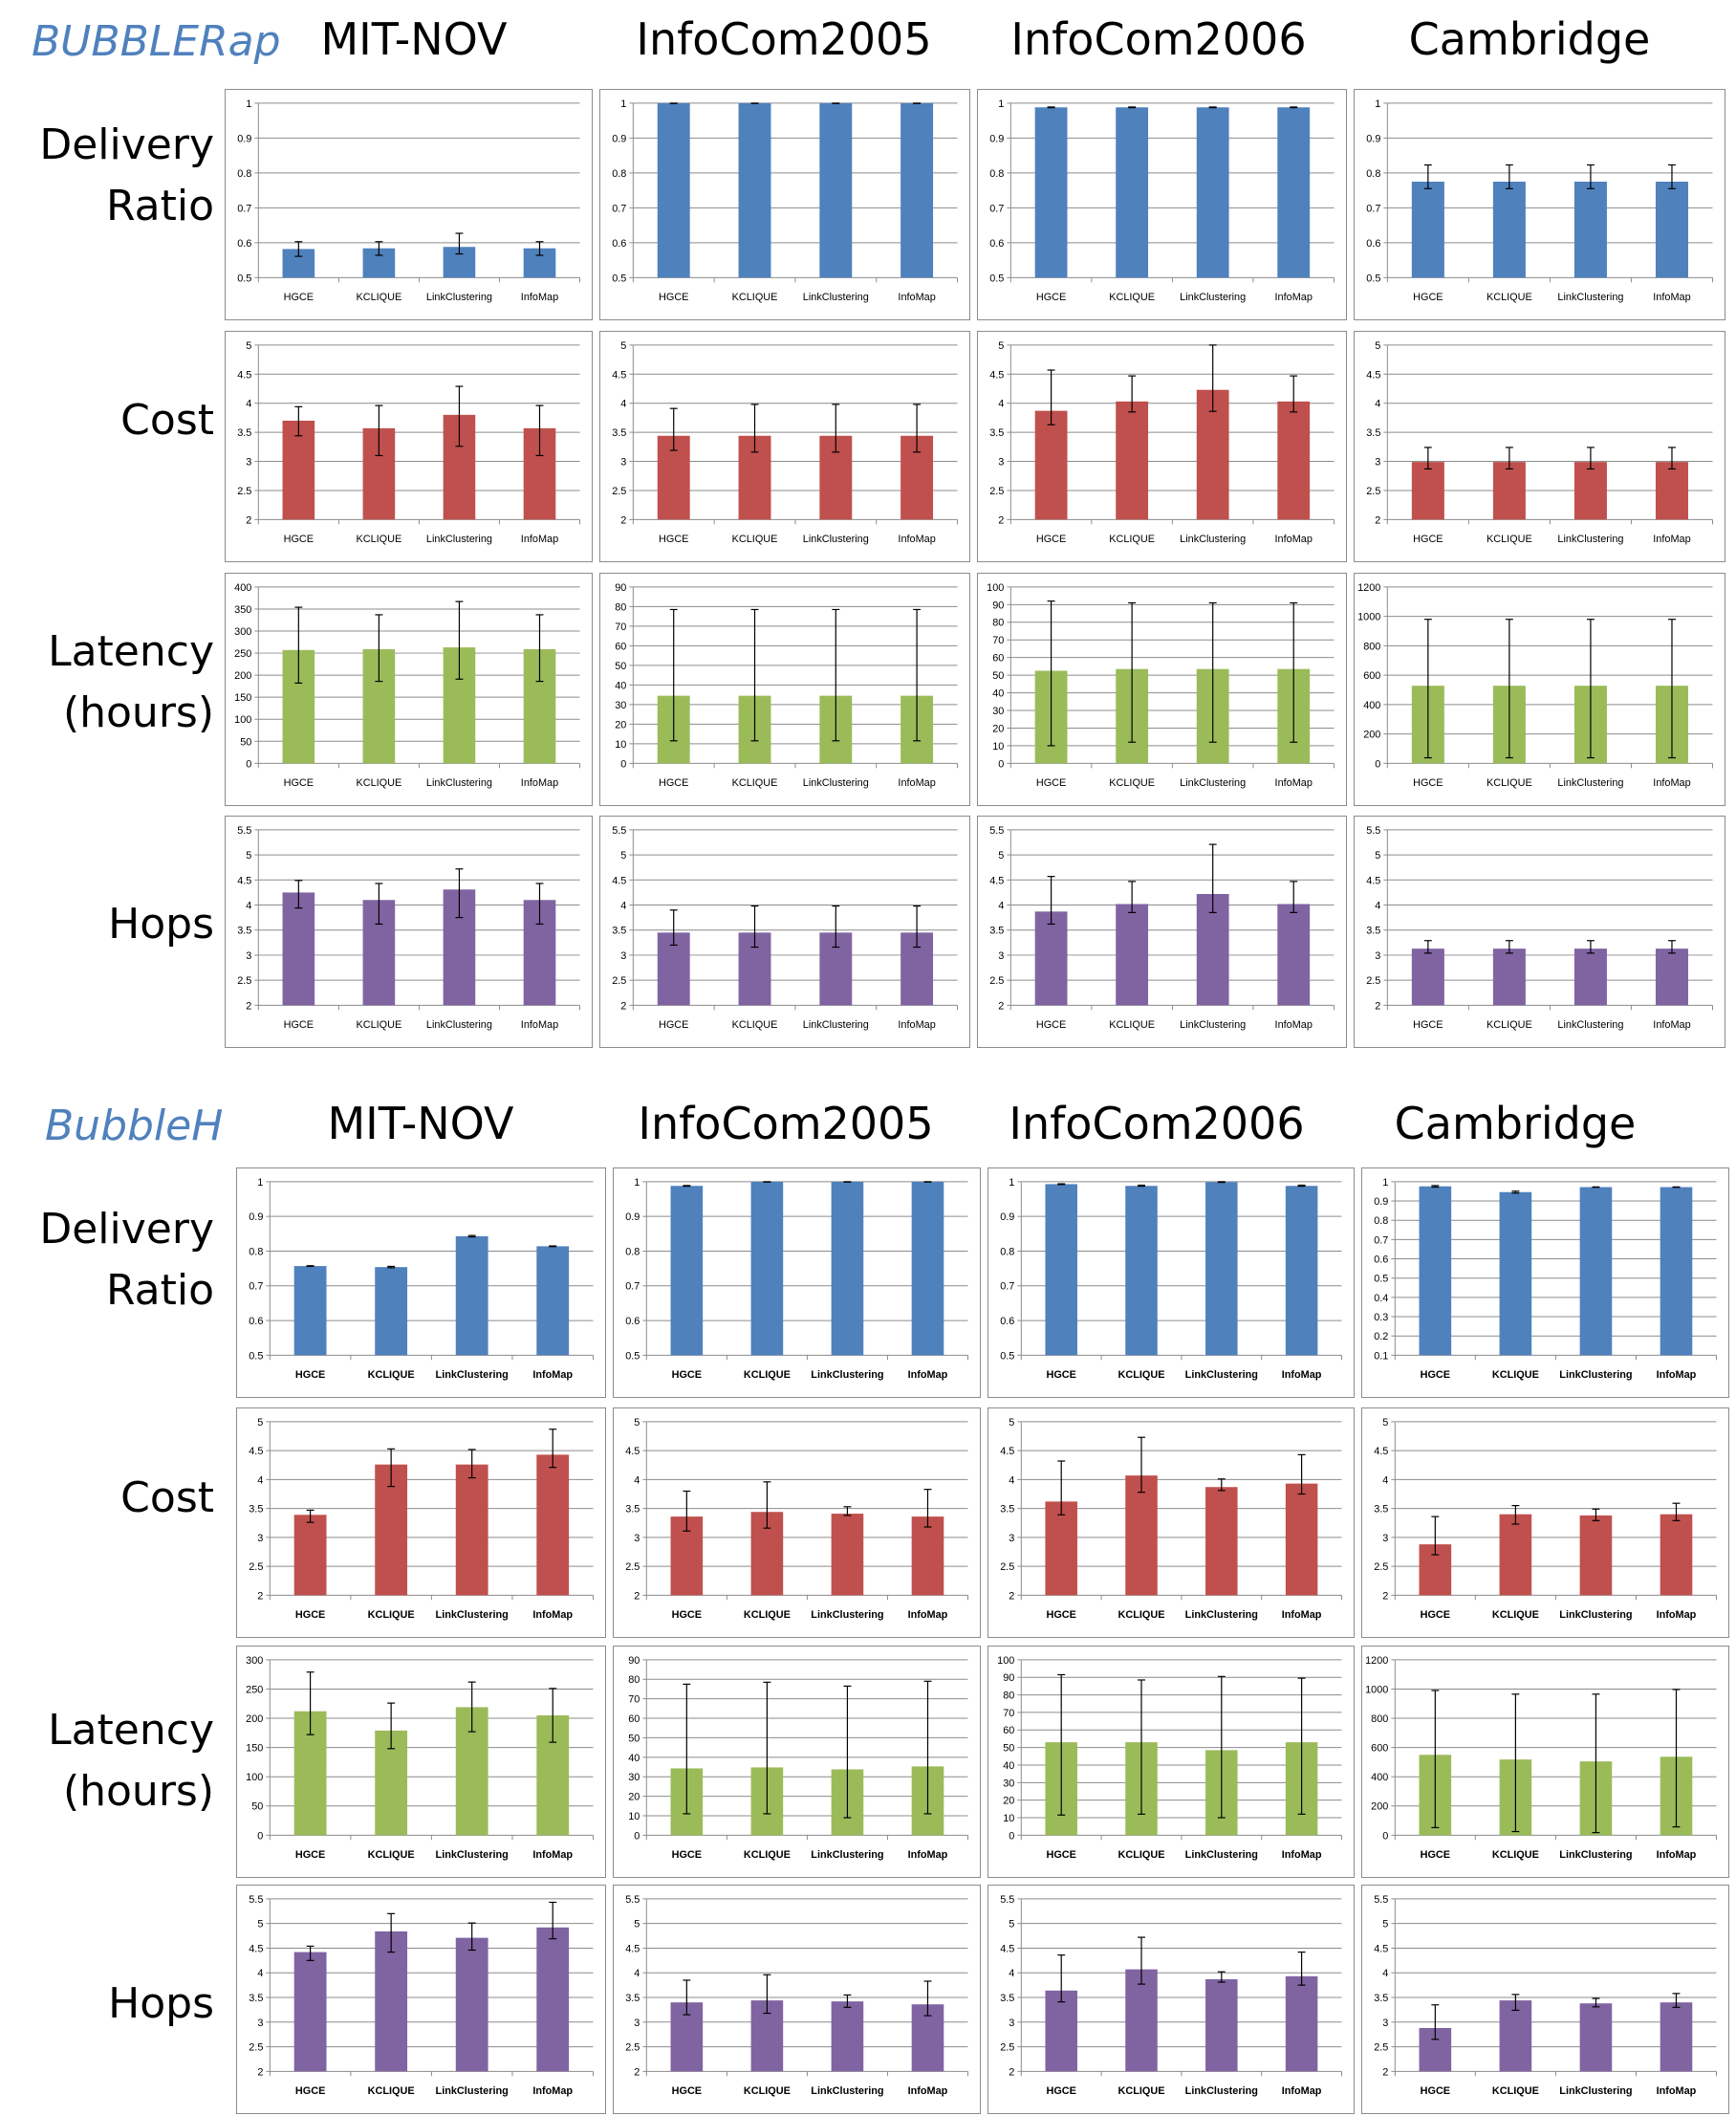  I want to click on y-tick-label: 2, so click(1377, 520).